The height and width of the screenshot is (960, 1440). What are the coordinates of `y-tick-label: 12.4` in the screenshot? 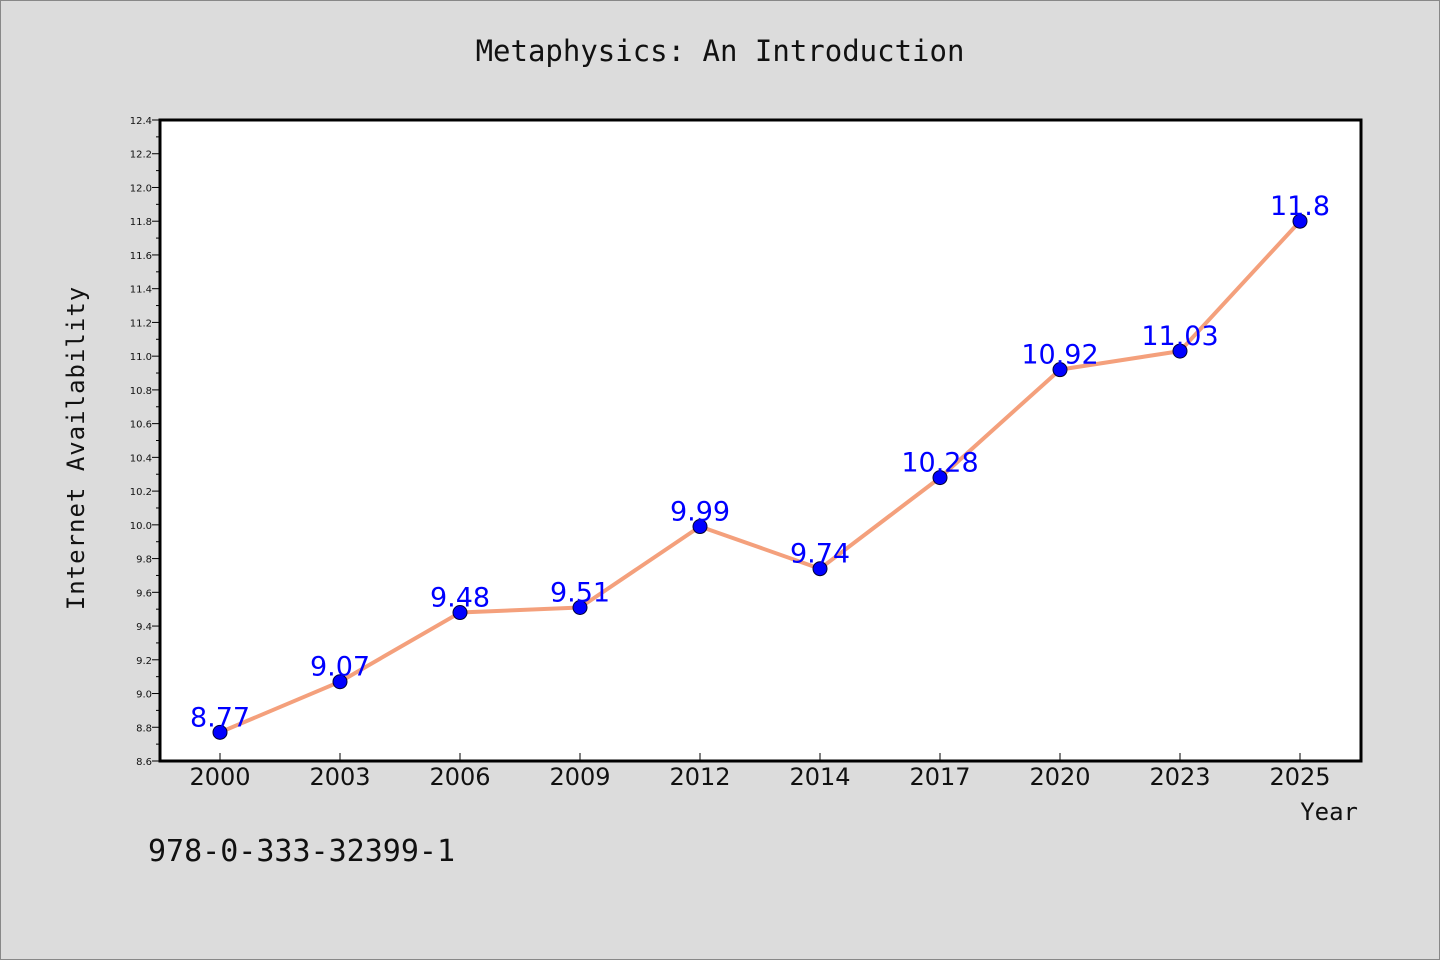 It's located at (141, 121).